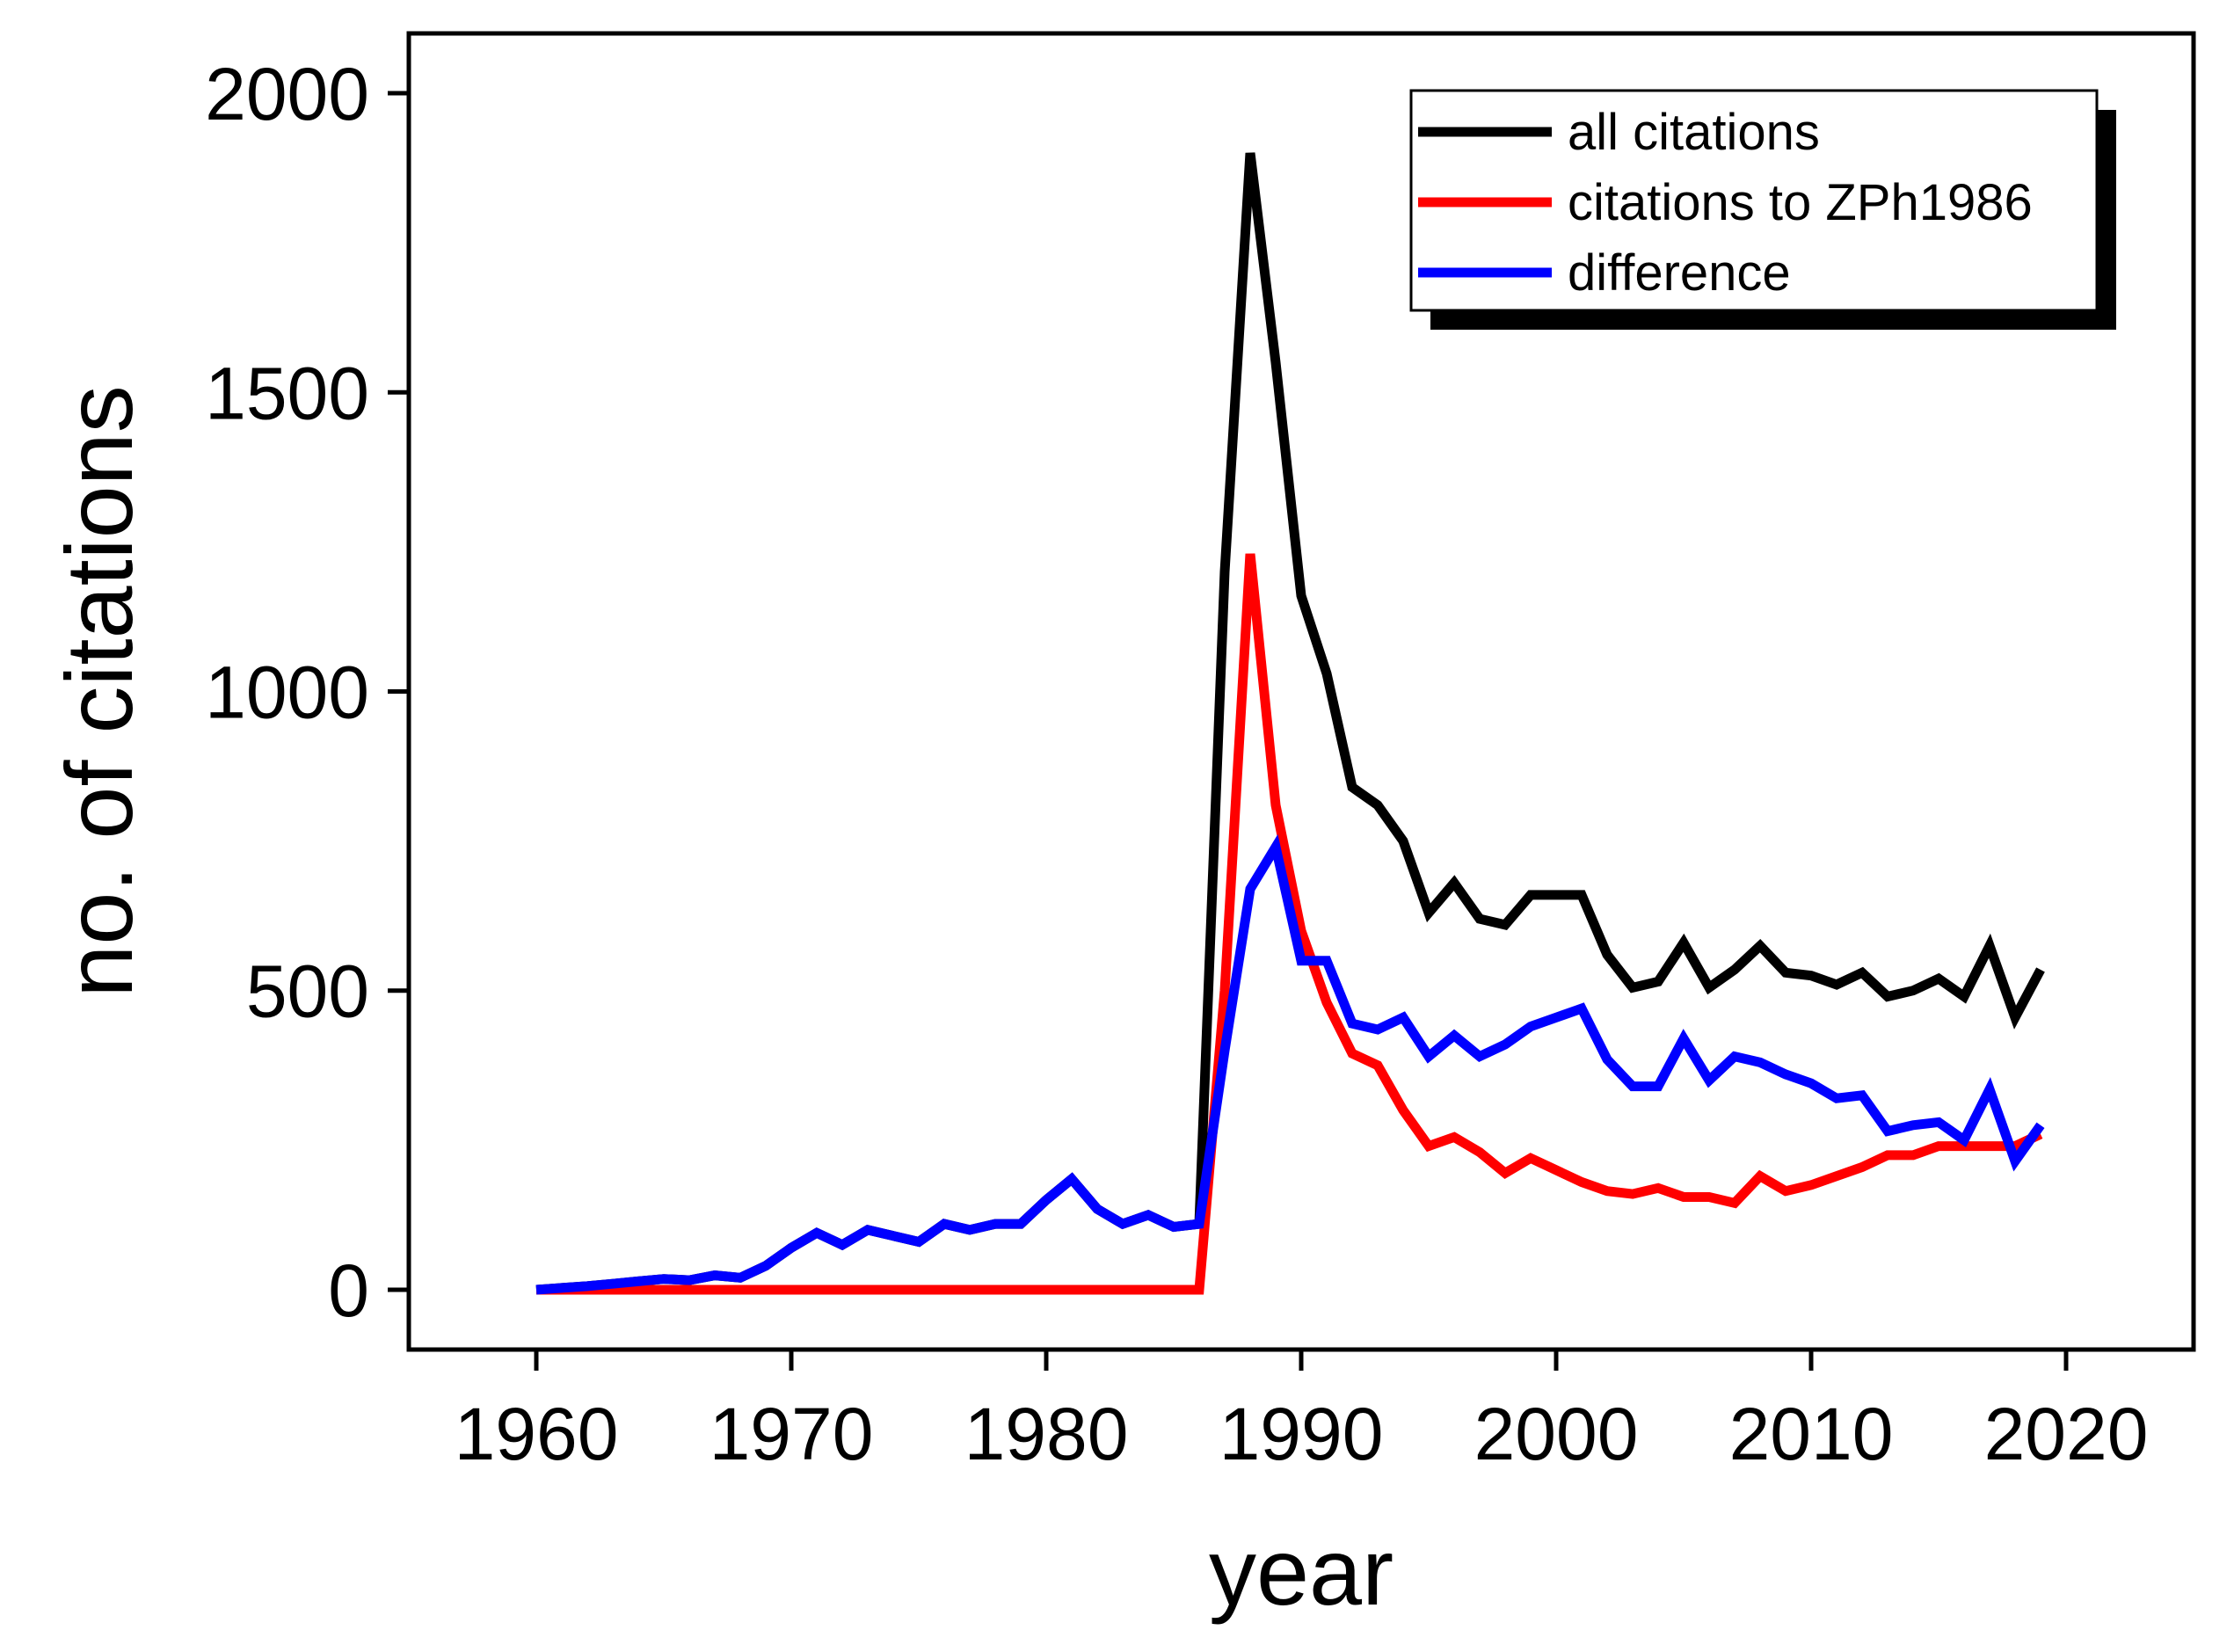 This screenshot has height=1652, width=2234. What do you see at coordinates (1301, 1434) in the screenshot?
I see `x-tick-label: 1990` at bounding box center [1301, 1434].